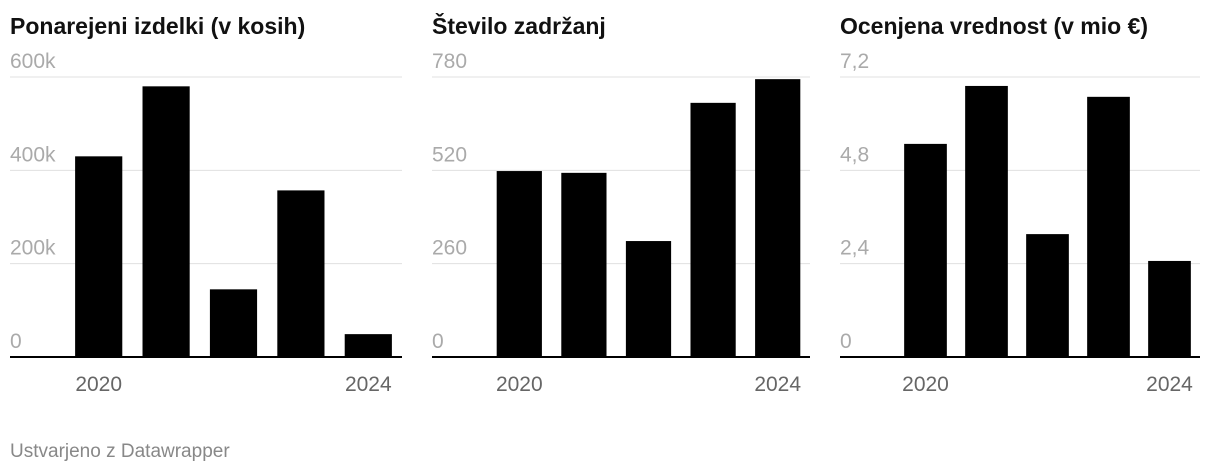 The image size is (1220, 474). I want to click on y-tick-label: 400k, so click(33, 154).